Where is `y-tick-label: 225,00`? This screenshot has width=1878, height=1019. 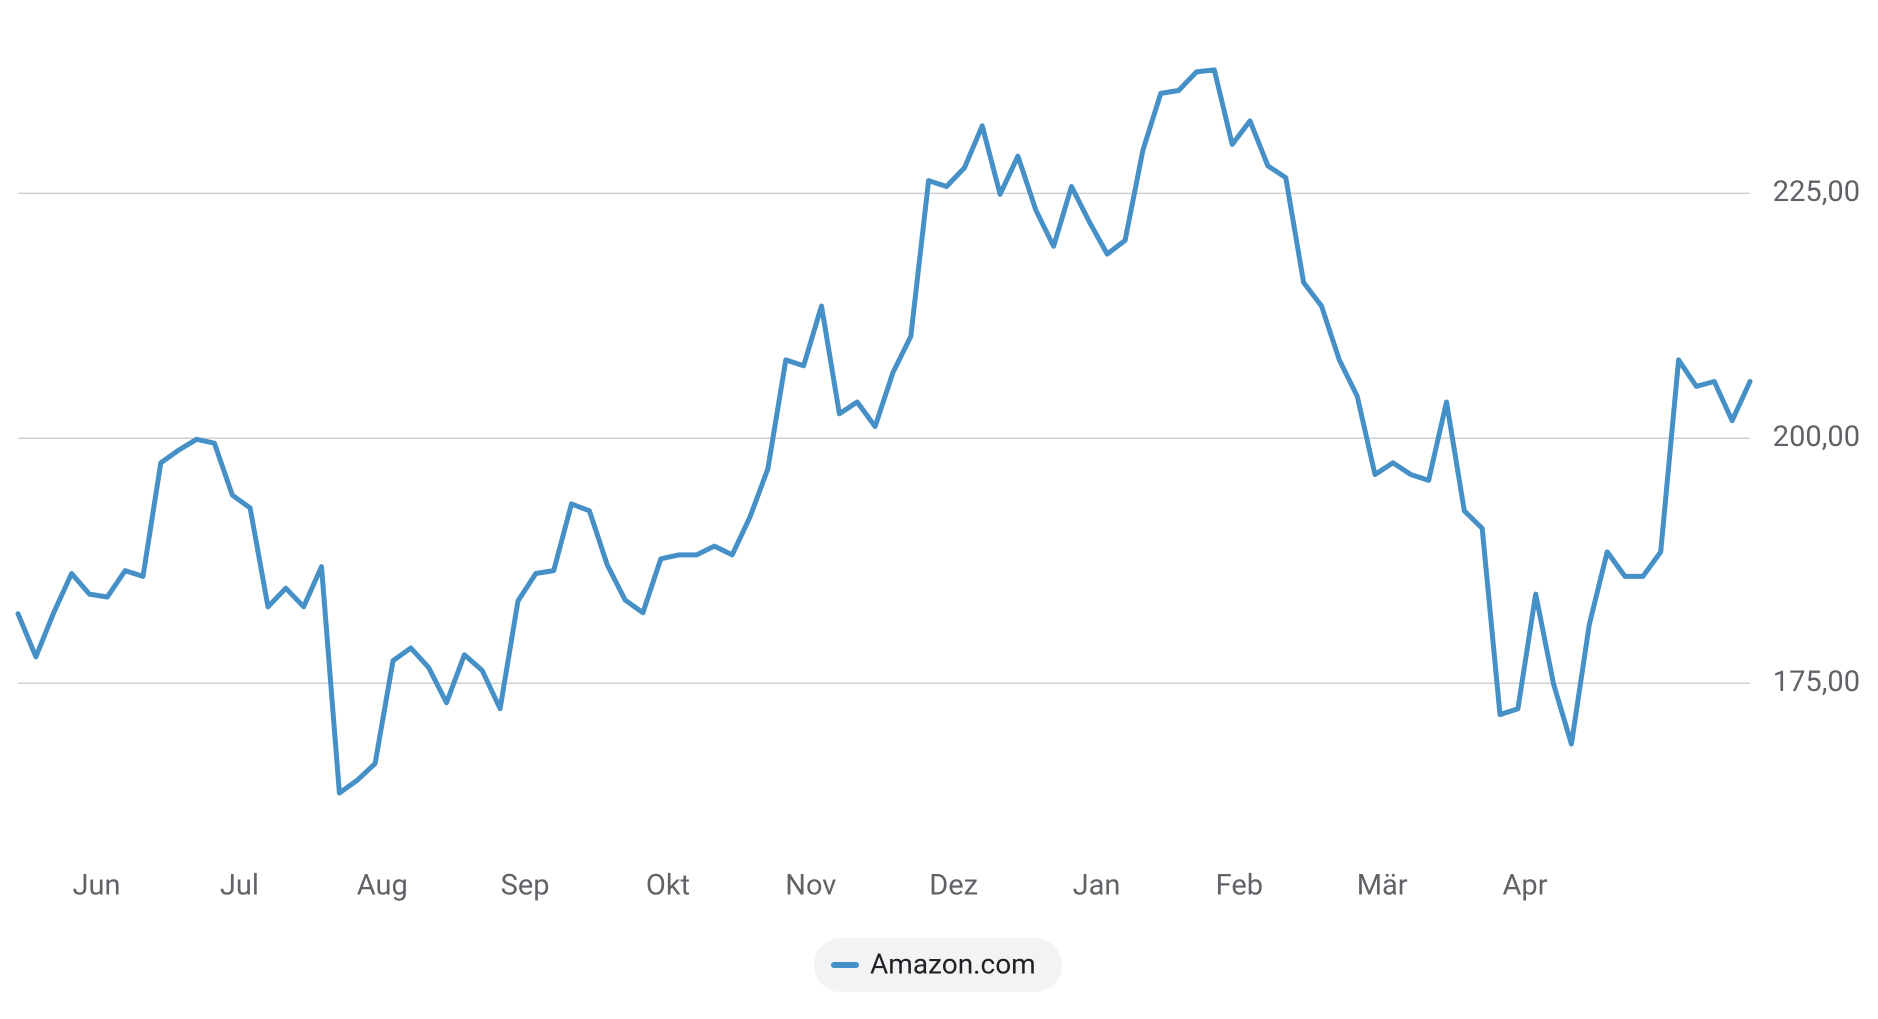
y-tick-label: 225,00 is located at coordinates (1816, 192).